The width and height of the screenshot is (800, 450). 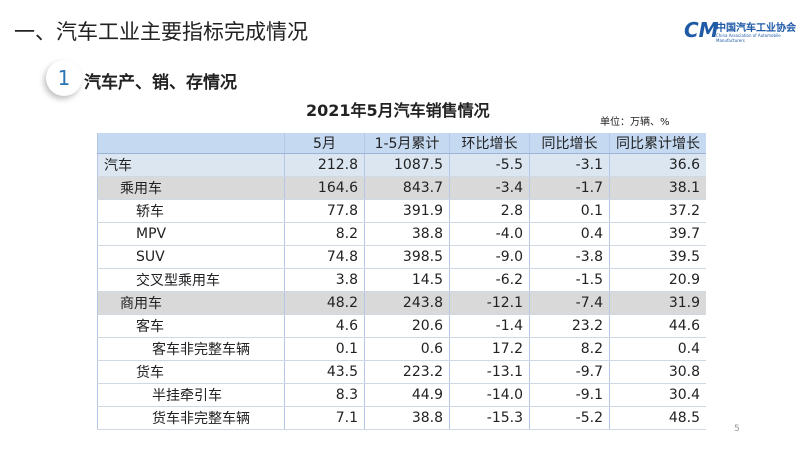 What do you see at coordinates (657, 303) in the screenshot?
I see `value-cell: 31.9` at bounding box center [657, 303].